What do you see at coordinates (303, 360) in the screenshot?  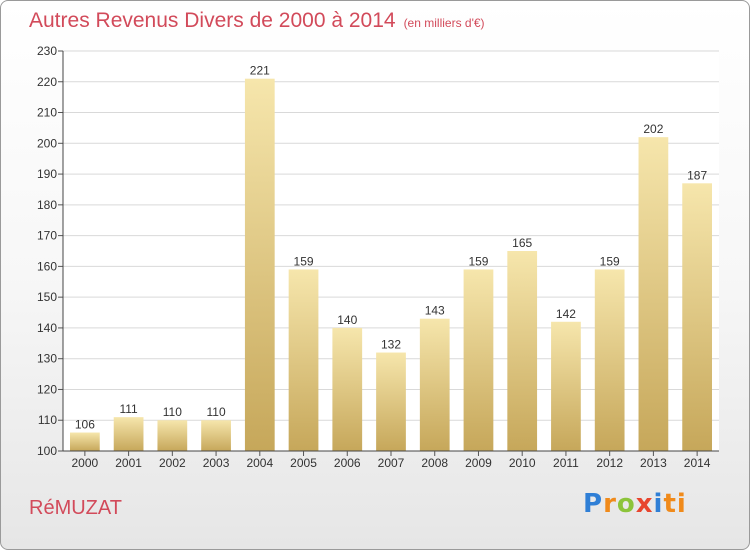 I see `bar-2005` at bounding box center [303, 360].